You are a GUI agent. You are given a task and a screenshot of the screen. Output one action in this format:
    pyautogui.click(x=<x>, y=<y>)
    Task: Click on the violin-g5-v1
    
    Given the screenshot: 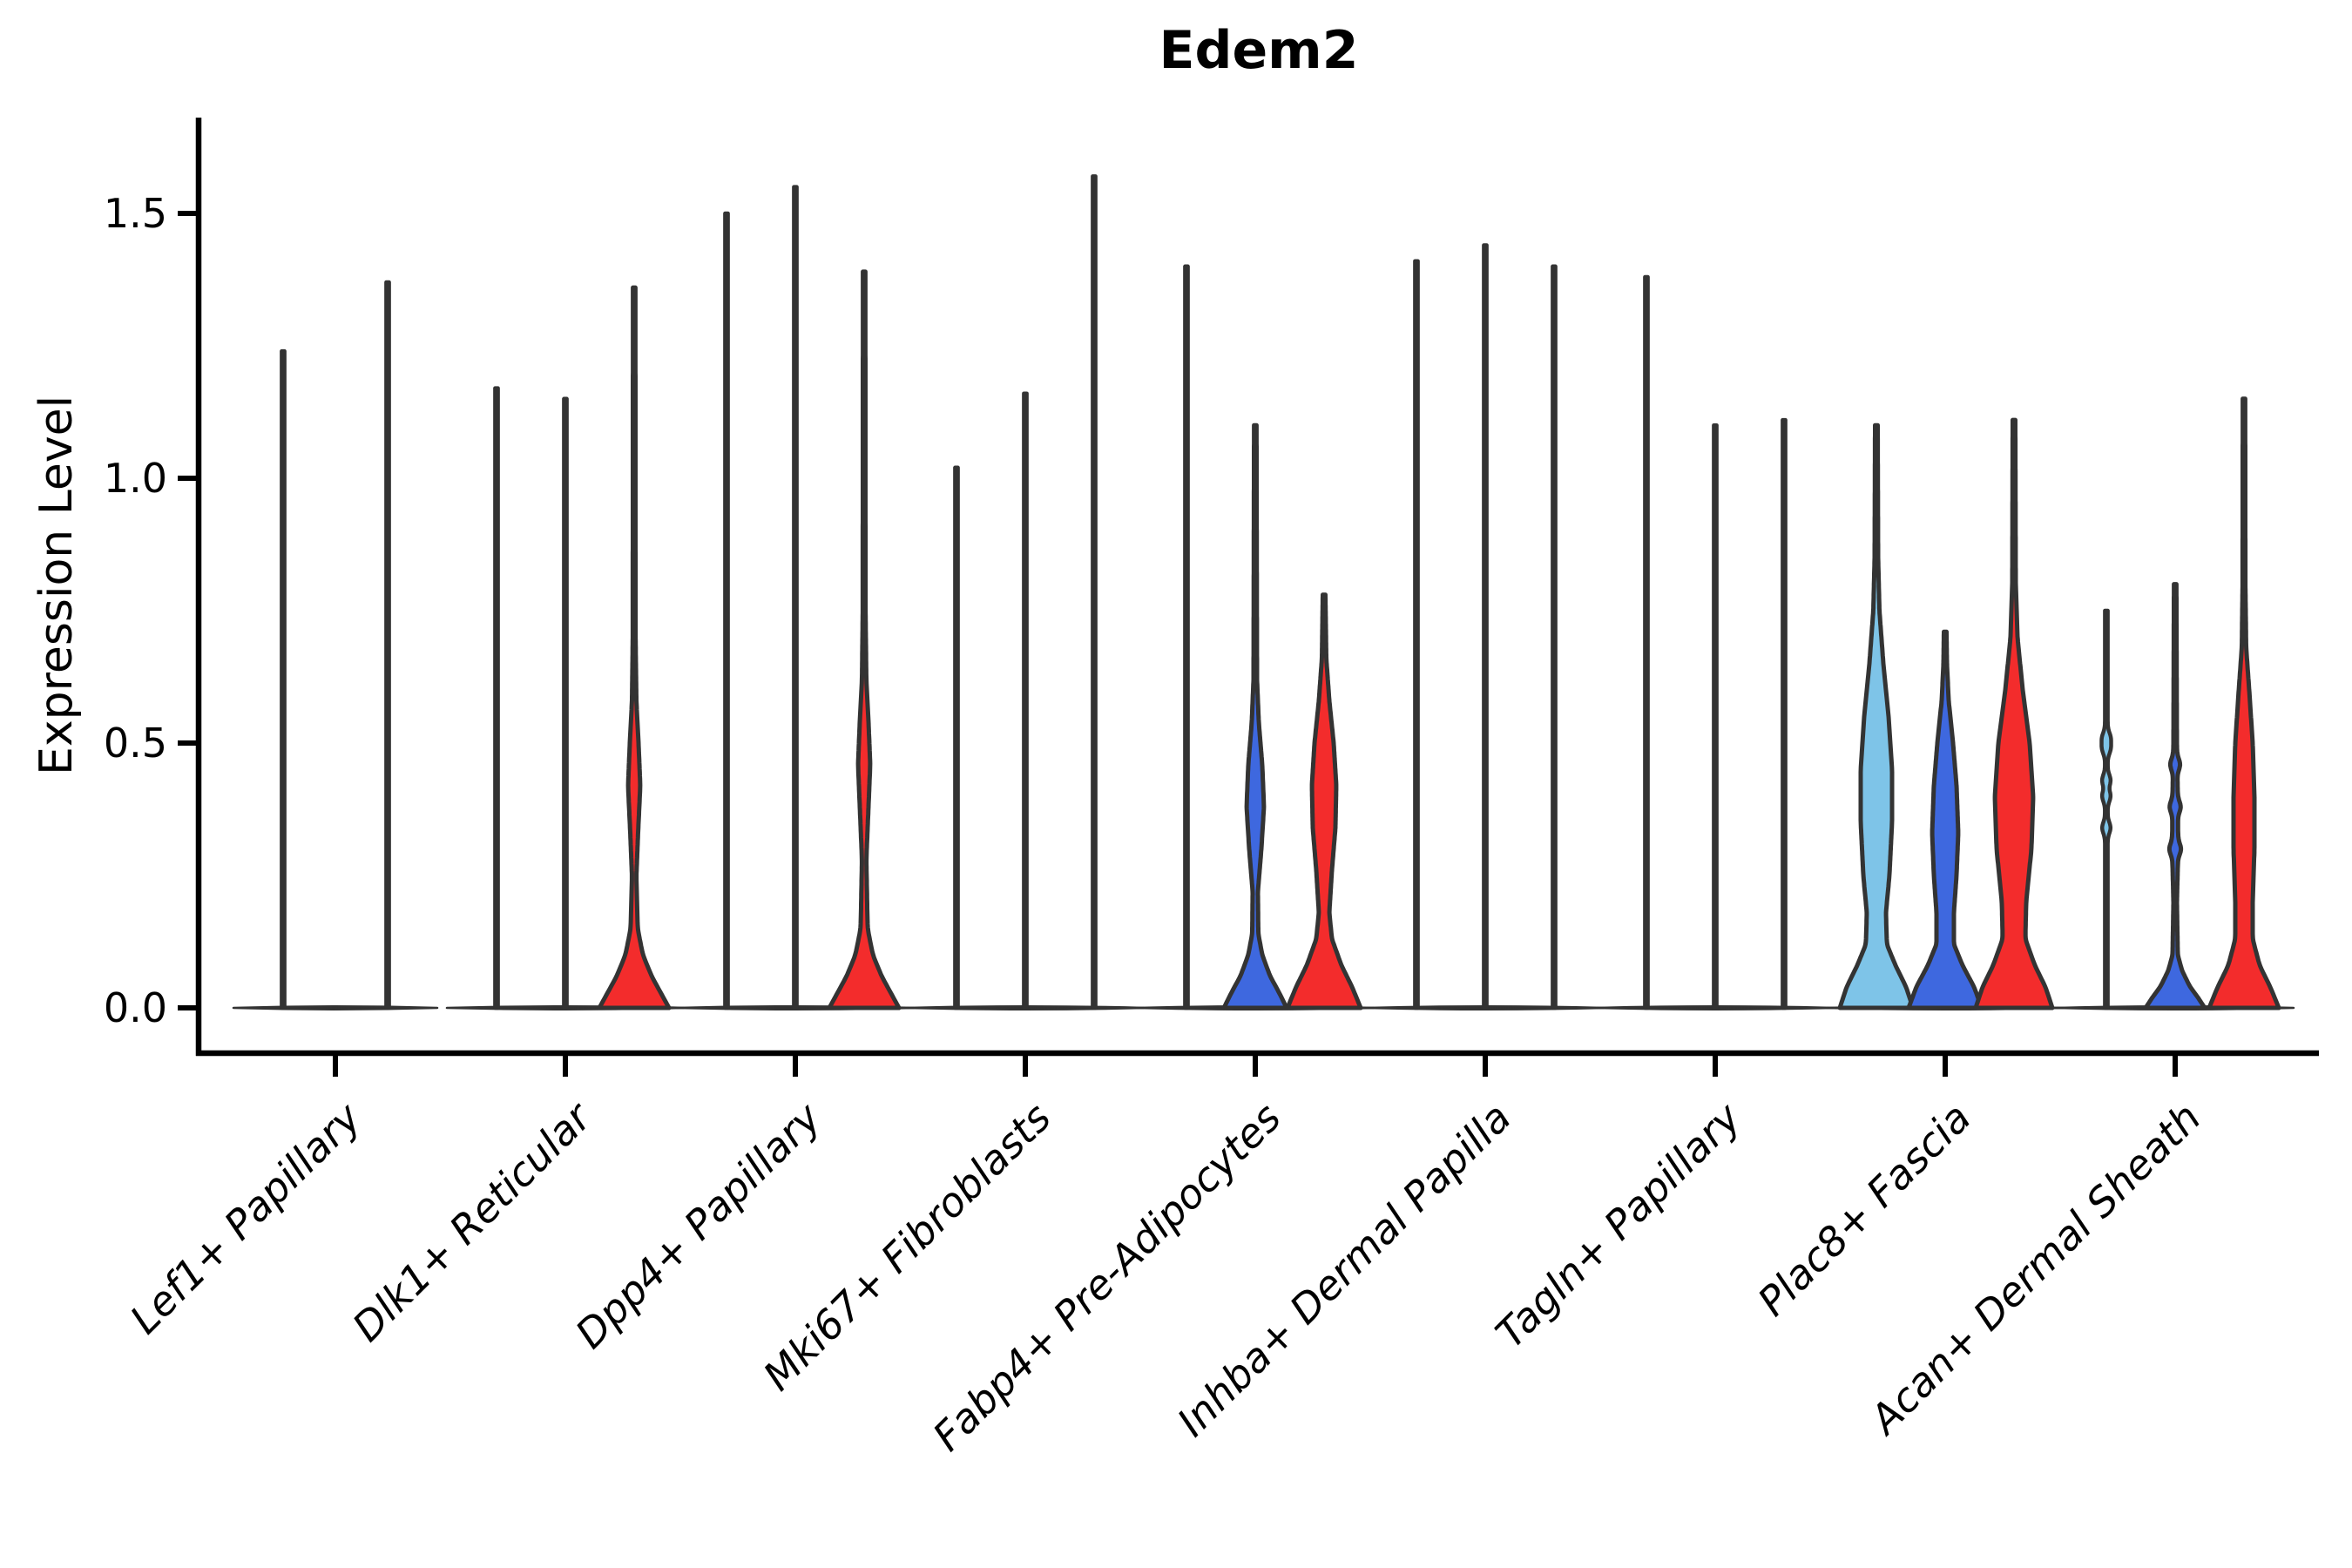 What is the action you would take?
    pyautogui.click(x=1186, y=637)
    